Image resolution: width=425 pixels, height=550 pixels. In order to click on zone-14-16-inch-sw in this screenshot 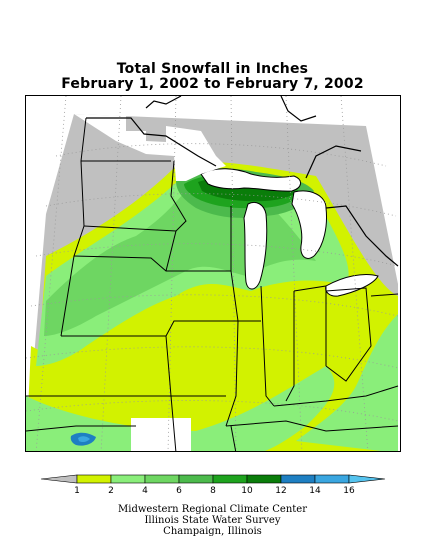, I will do `click(84, 439)`.